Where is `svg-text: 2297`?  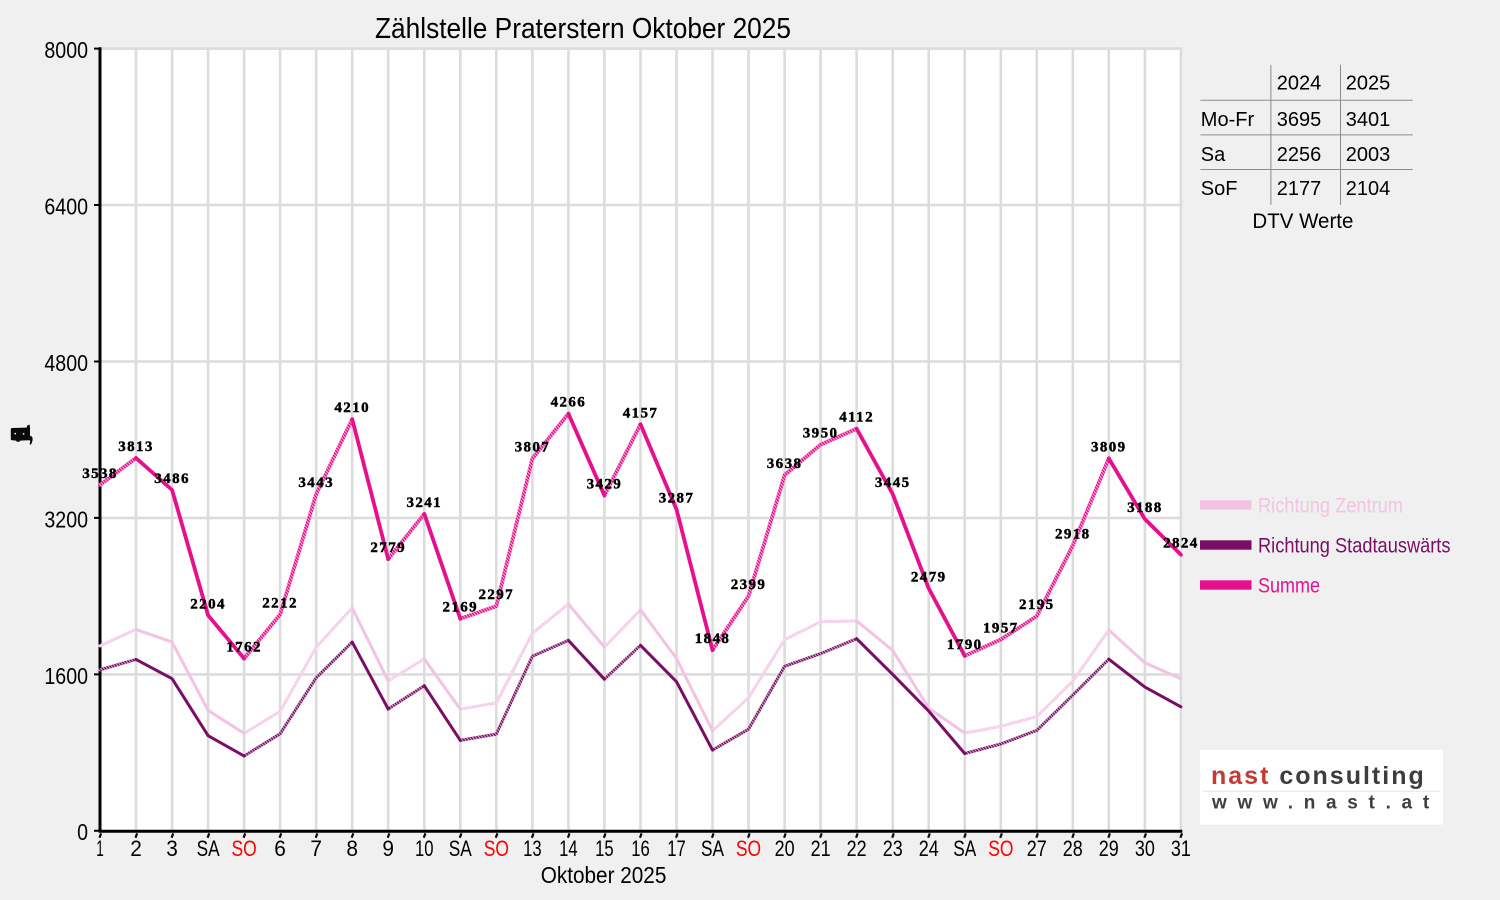
svg-text: 2297 is located at coordinates (496, 595).